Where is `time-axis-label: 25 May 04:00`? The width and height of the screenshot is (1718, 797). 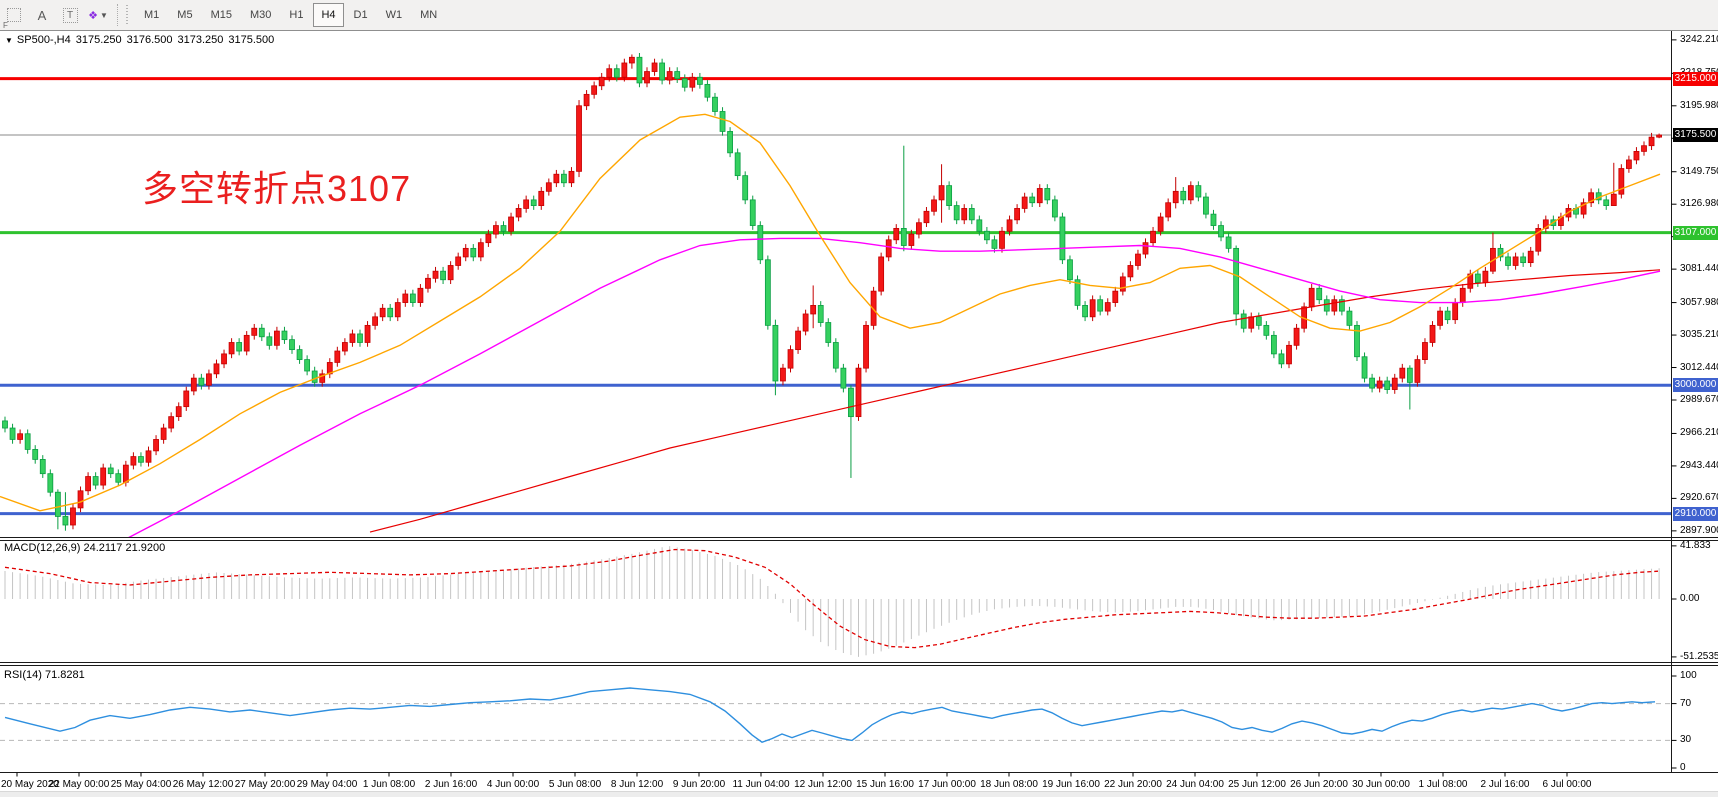
time-axis-label: 25 May 04:00 is located at coordinates (141, 784).